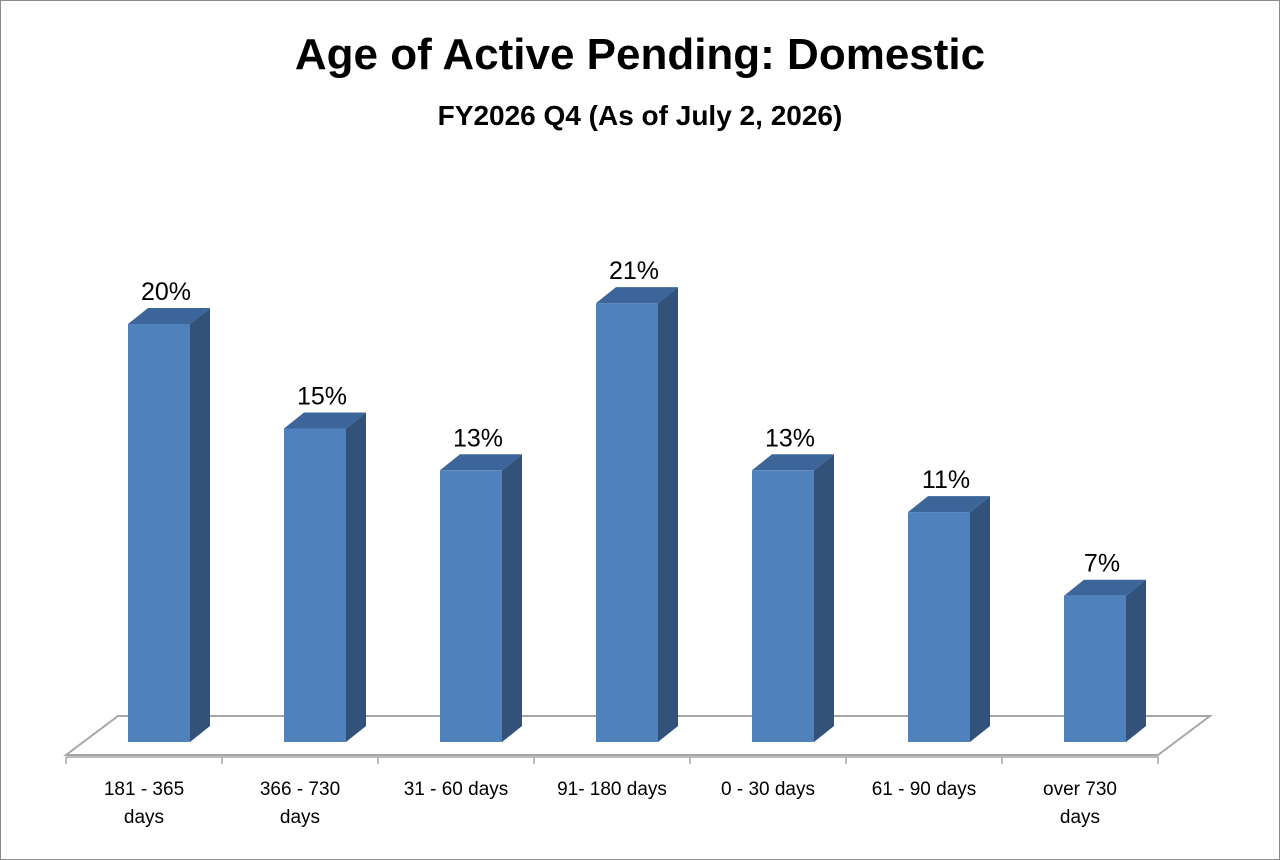 The width and height of the screenshot is (1280, 860). What do you see at coordinates (924, 789) in the screenshot?
I see `x-tick-label: 61 - 90 days` at bounding box center [924, 789].